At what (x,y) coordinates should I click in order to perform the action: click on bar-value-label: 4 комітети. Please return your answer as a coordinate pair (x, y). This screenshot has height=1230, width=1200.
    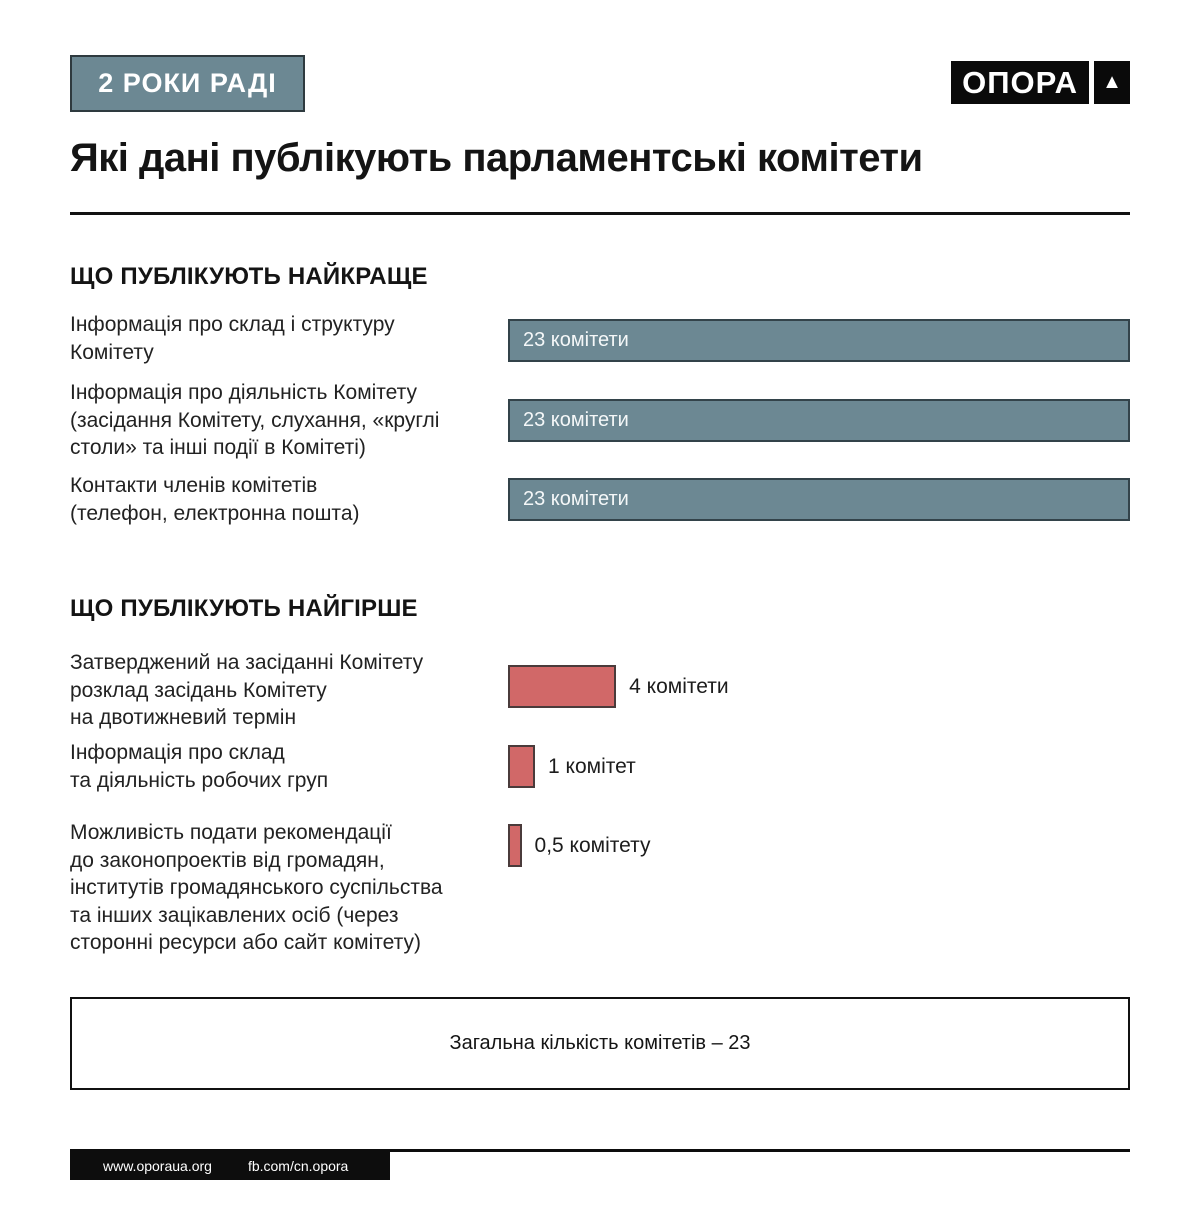
    Looking at the image, I should click on (679, 686).